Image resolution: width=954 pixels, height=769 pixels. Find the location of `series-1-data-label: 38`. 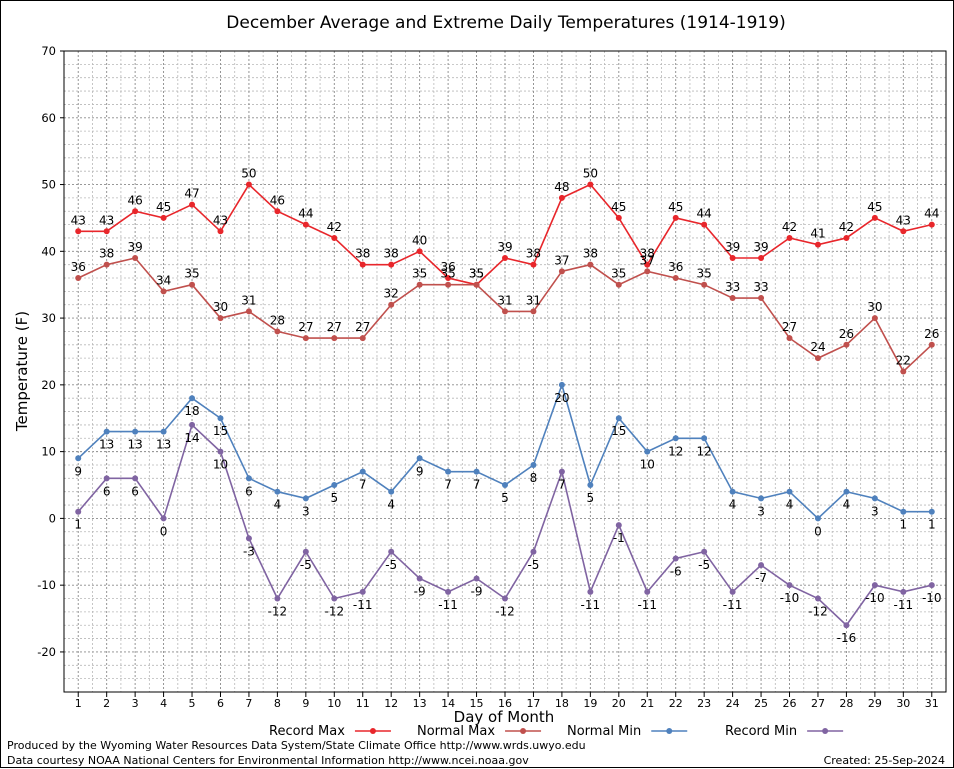

series-1-data-label: 38 is located at coordinates (647, 254).